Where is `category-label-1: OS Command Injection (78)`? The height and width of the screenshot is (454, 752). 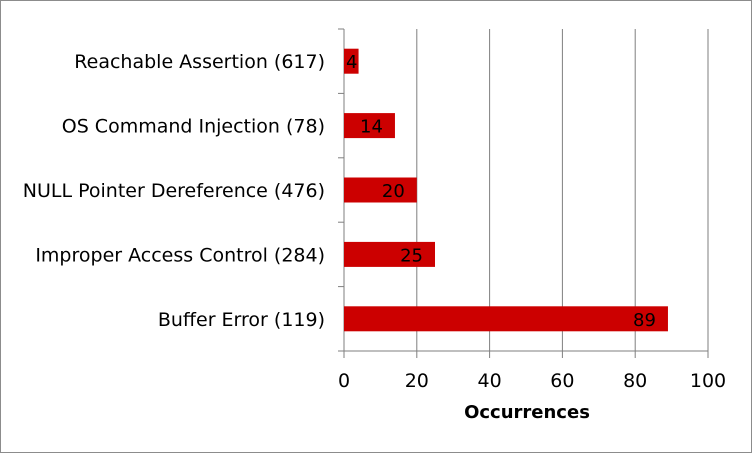
category-label-1: OS Command Injection (78) is located at coordinates (193, 127).